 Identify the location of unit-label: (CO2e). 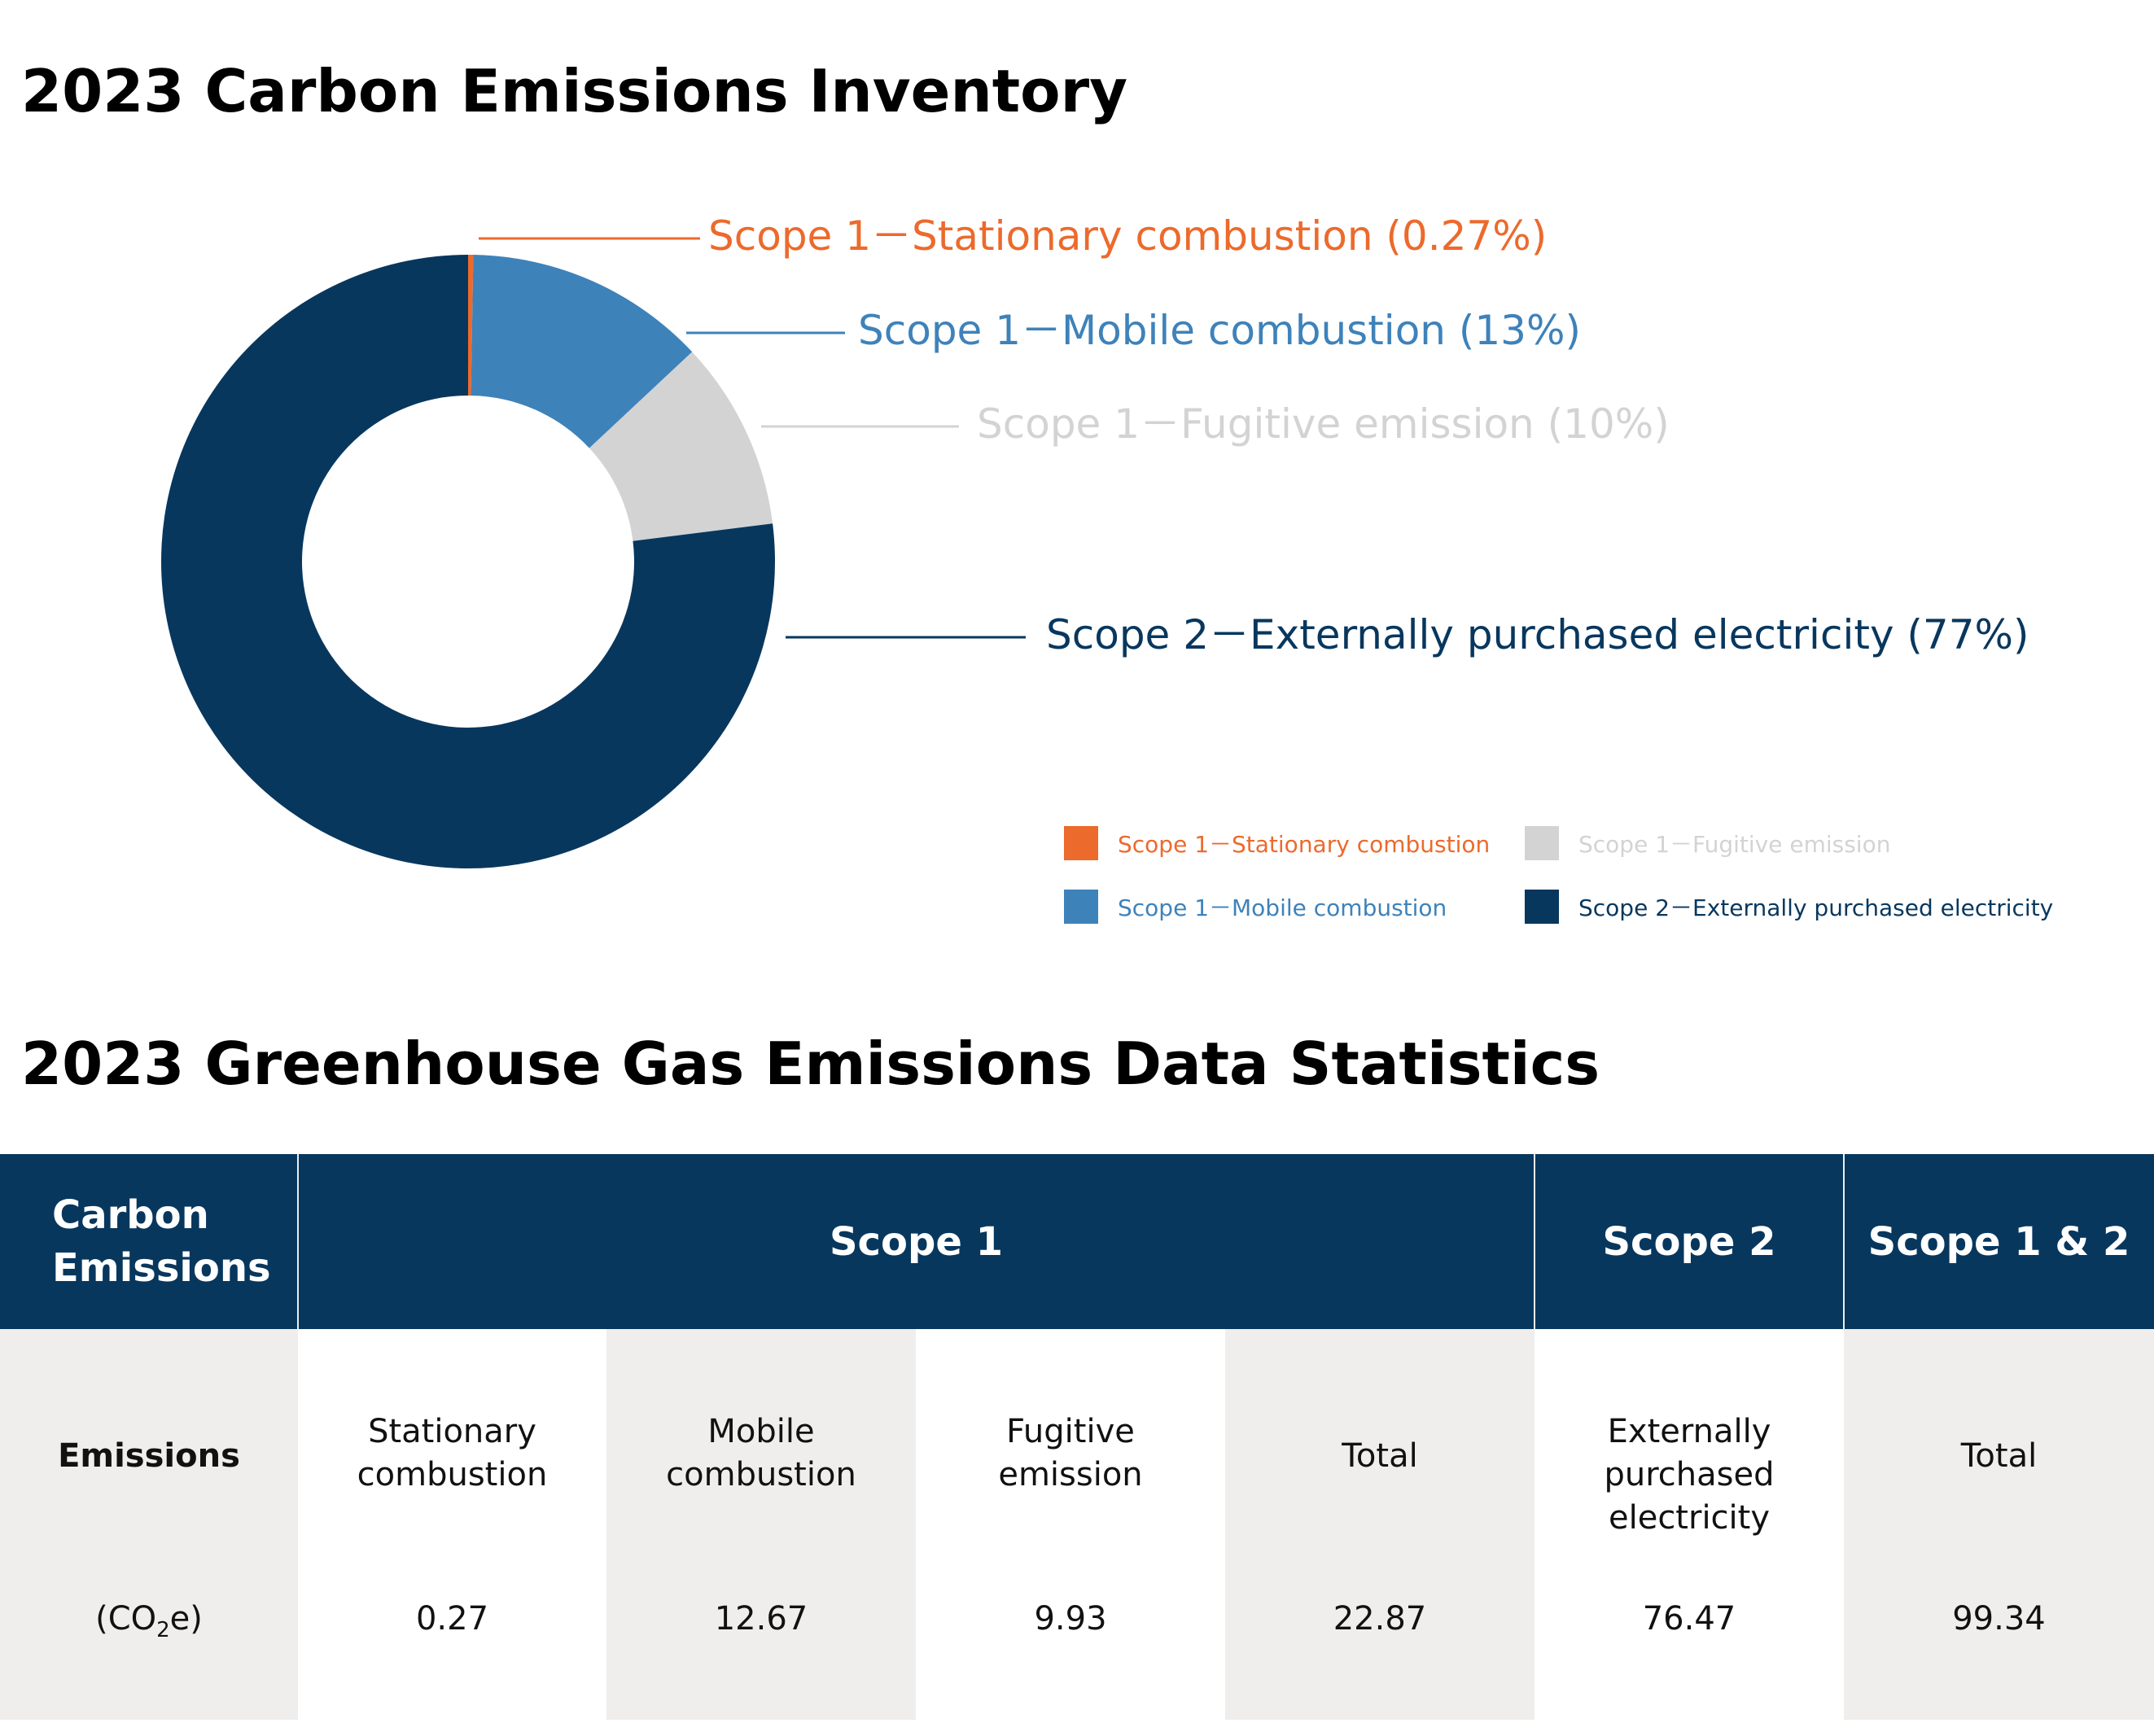
(149, 1621).